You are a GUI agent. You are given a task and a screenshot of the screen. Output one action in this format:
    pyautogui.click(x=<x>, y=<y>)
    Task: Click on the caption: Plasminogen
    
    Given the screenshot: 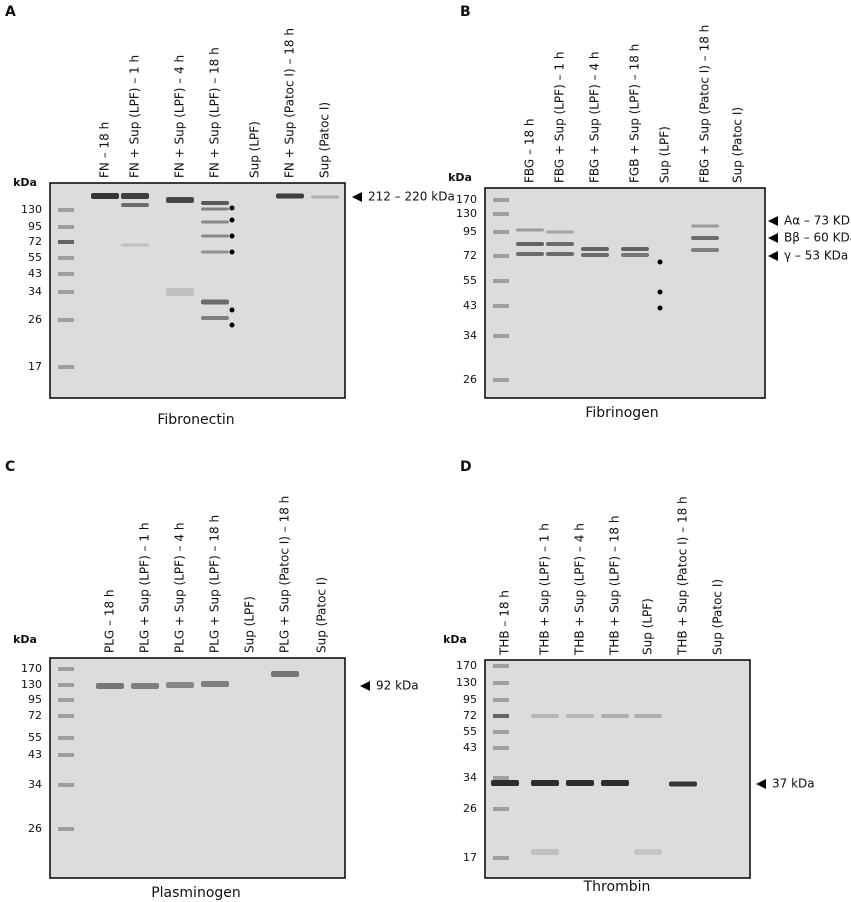 What is the action you would take?
    pyautogui.click(x=196, y=893)
    